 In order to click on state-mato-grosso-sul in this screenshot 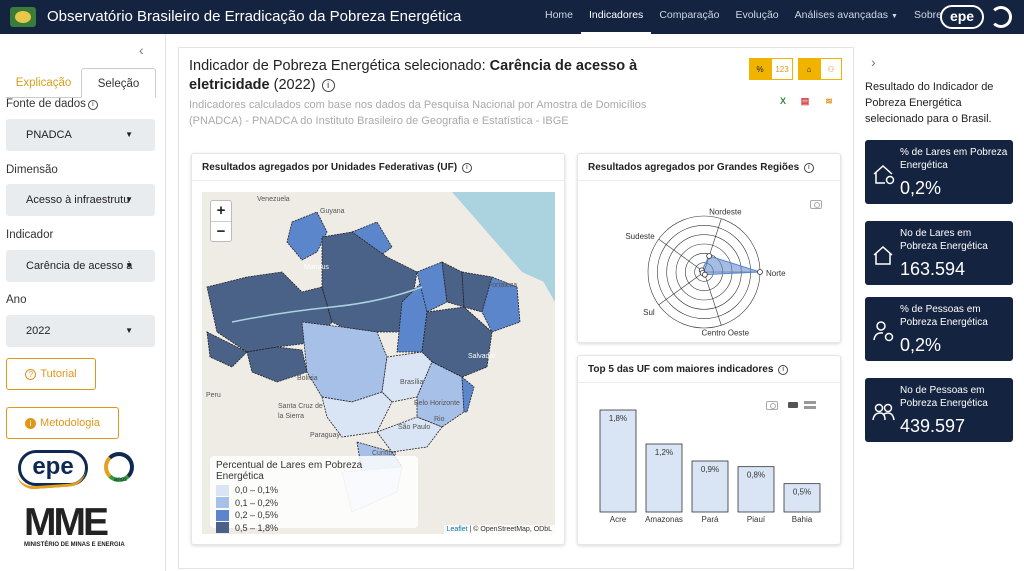, I will do `click(357, 414)`.